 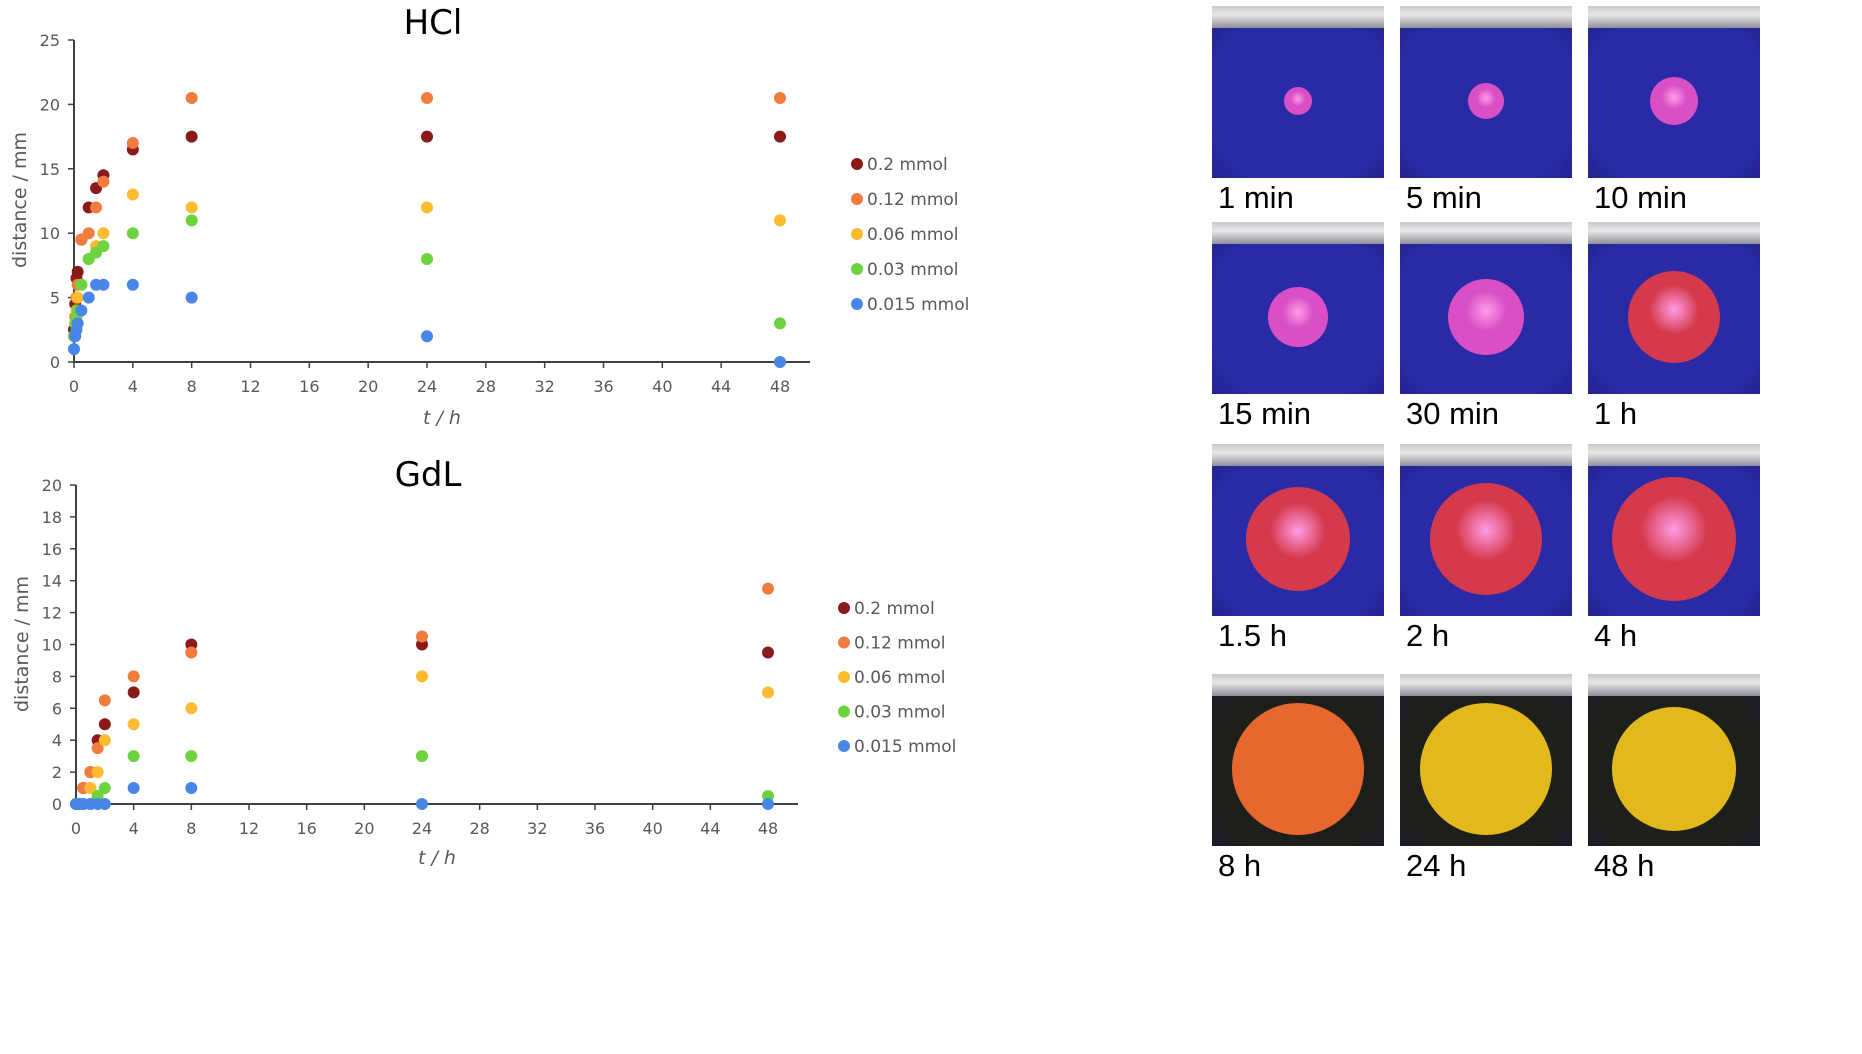 I want to click on gdl-chart-title: GdL, so click(x=428, y=475).